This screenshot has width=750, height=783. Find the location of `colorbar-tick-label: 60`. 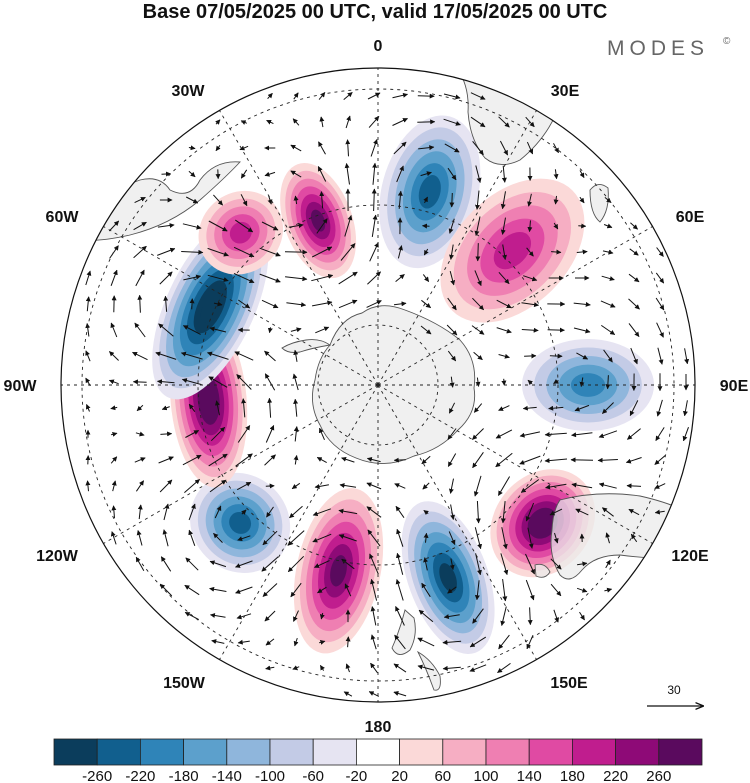

colorbar-tick-label: 60 is located at coordinates (442, 775).